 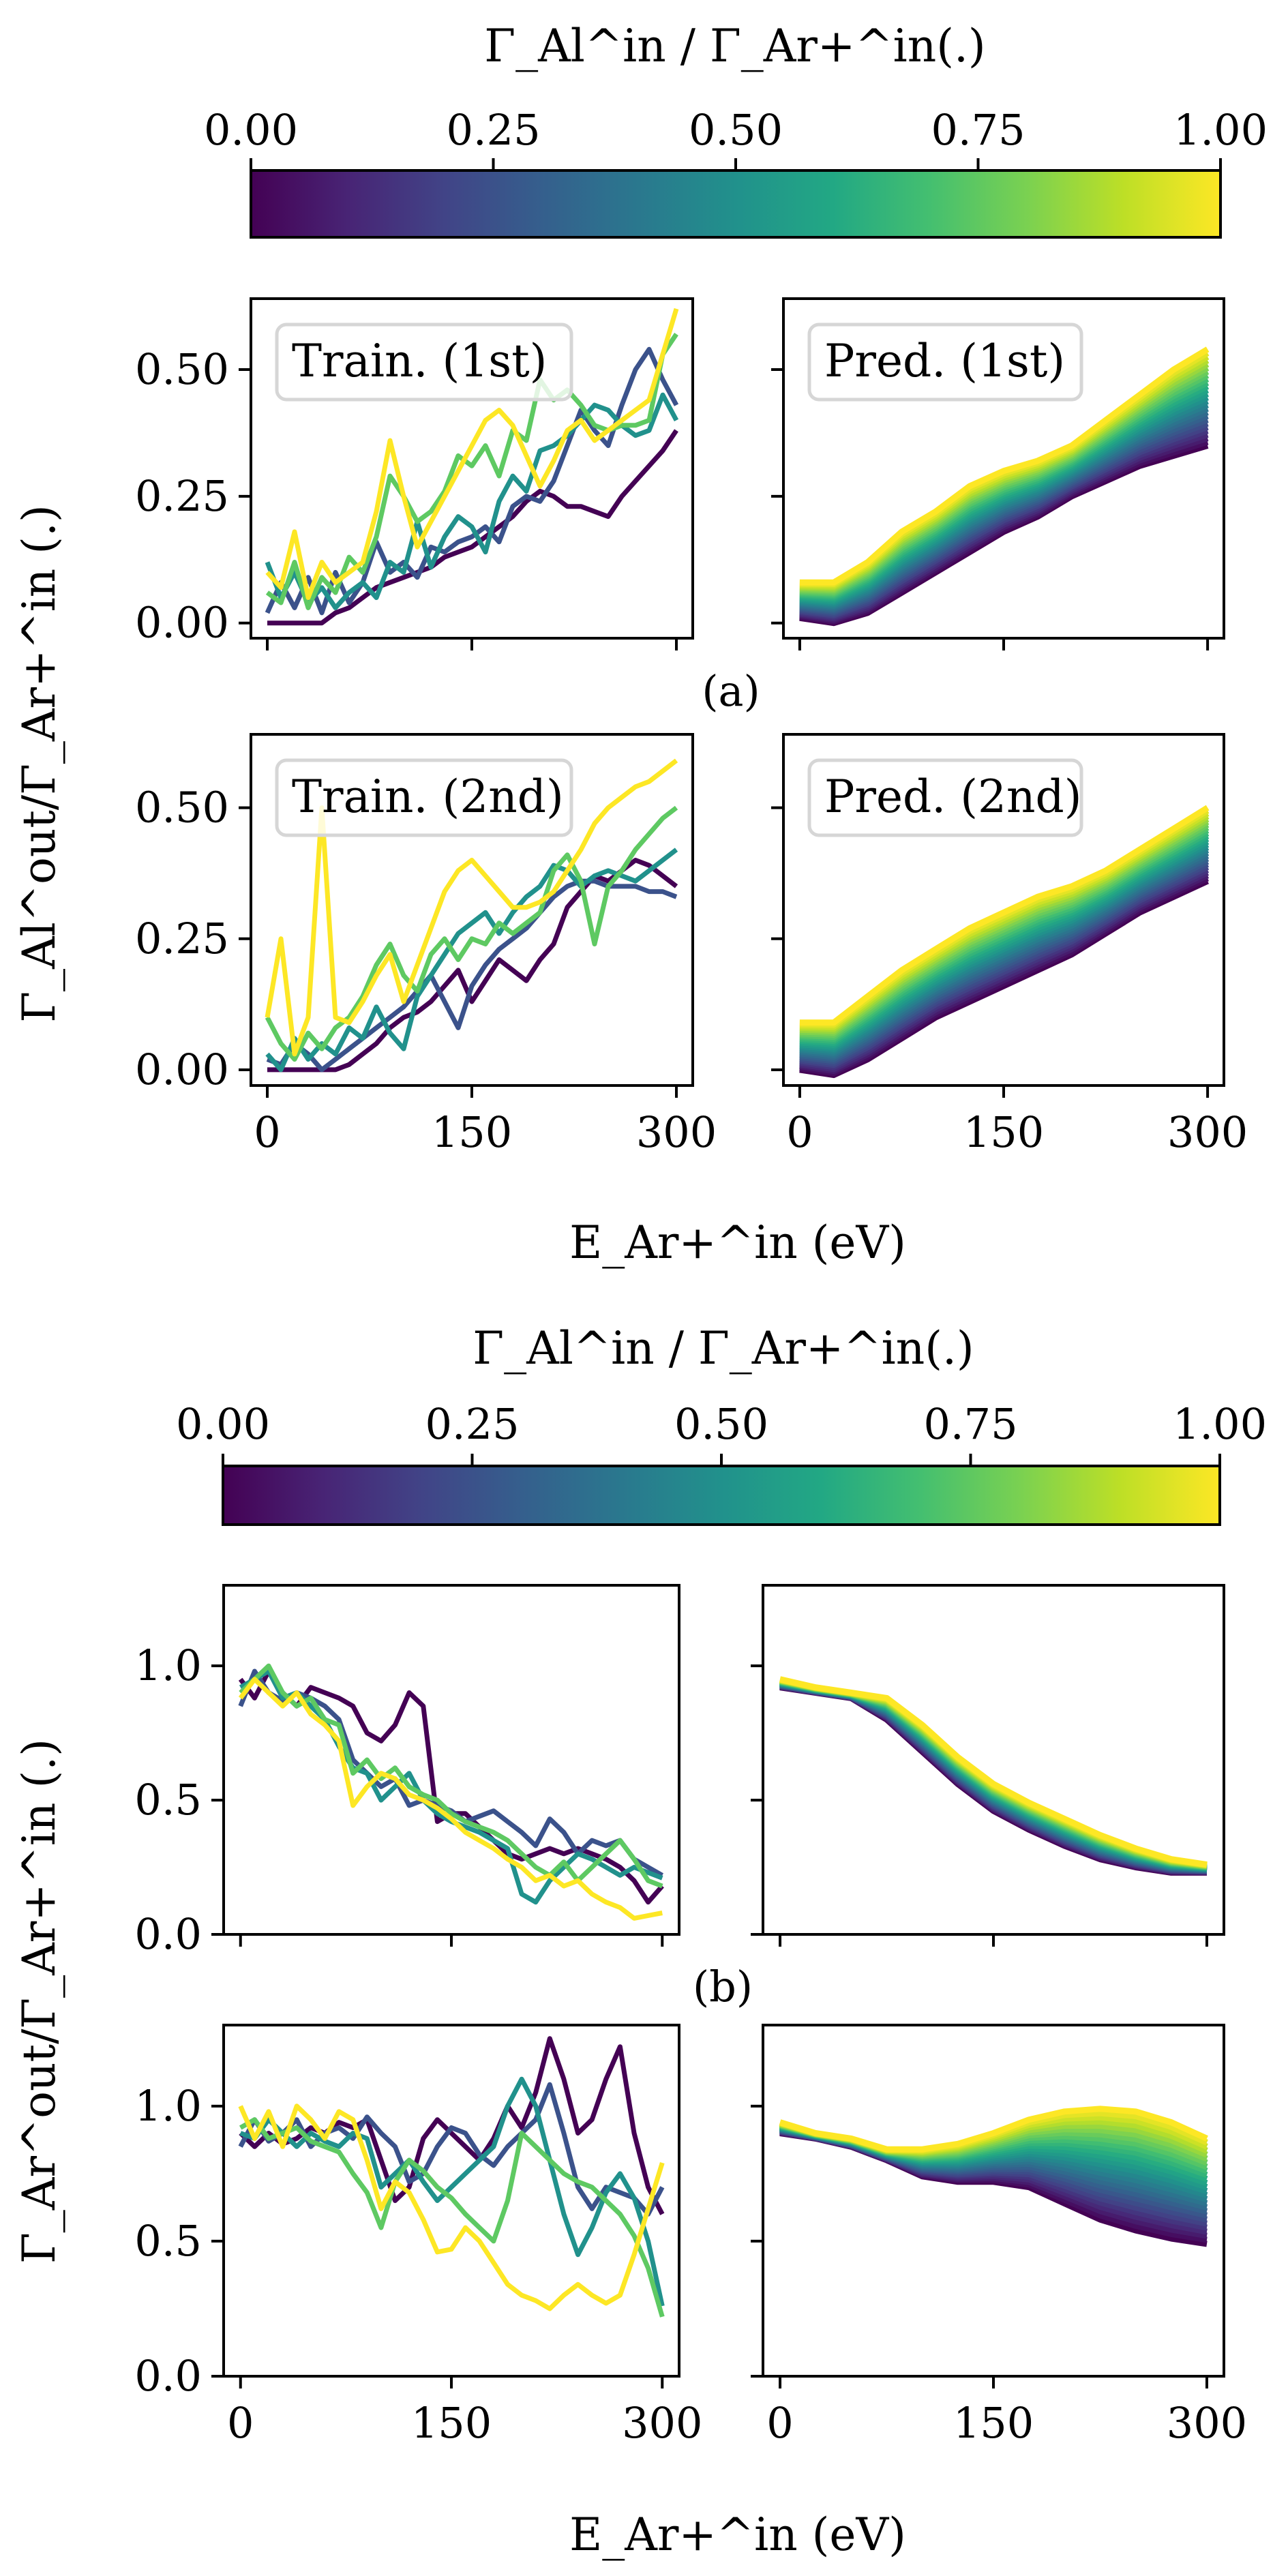 I want to click on panel-a-train-1st: 0.00 0.25 0.50 Train. (1st), so click(x=414, y=473).